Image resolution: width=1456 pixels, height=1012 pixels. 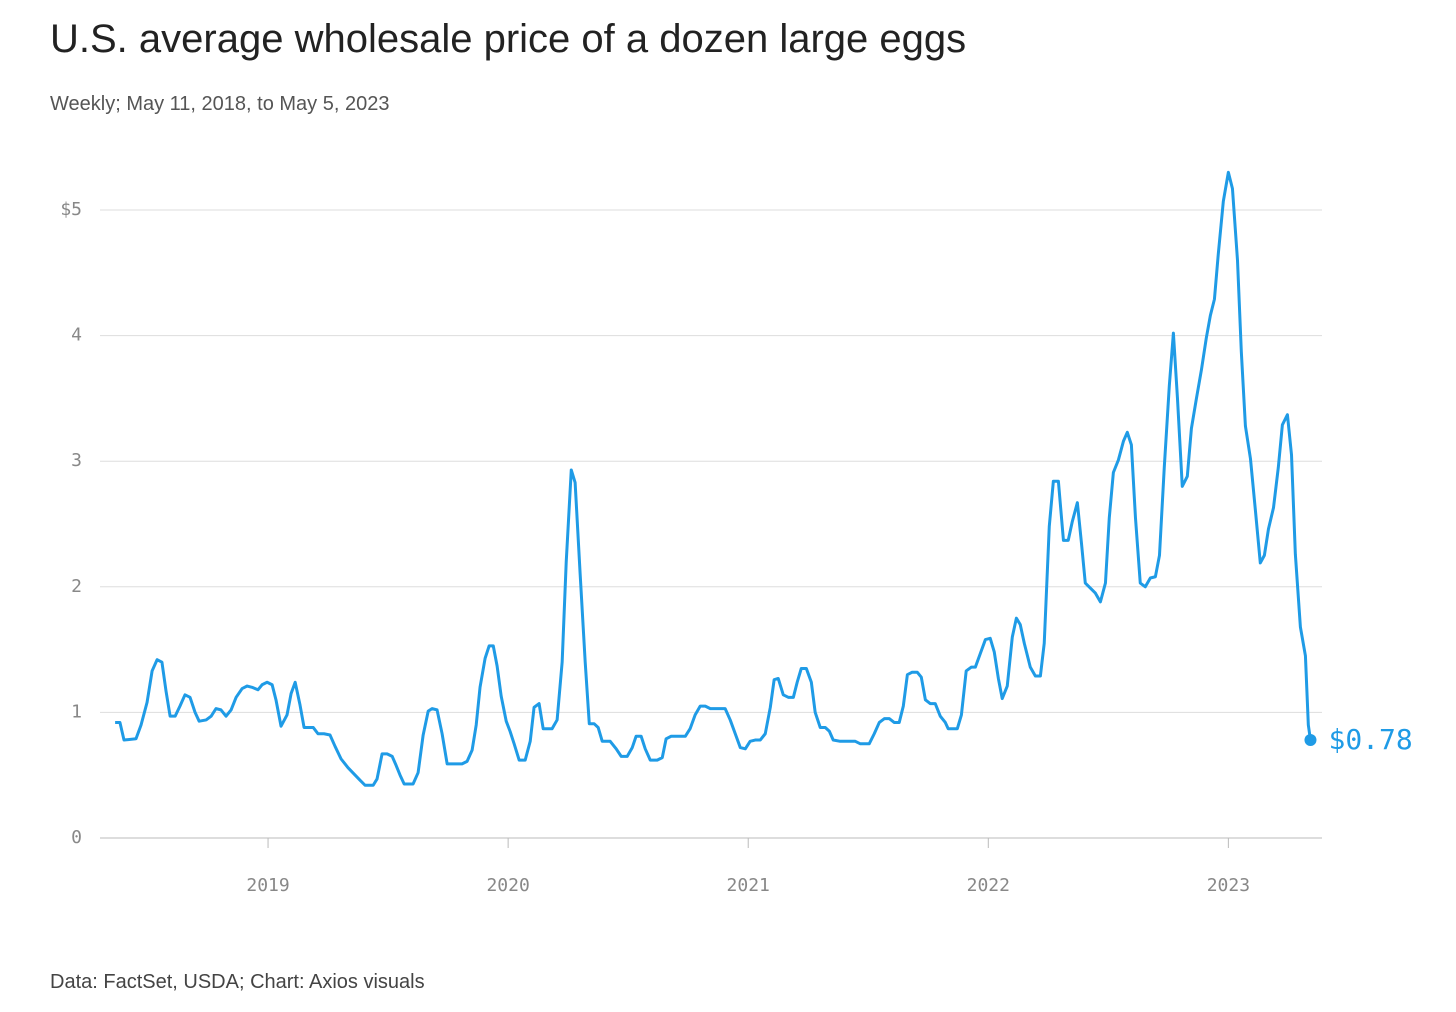 I want to click on x-tick-label: 2023, so click(x=1228, y=885).